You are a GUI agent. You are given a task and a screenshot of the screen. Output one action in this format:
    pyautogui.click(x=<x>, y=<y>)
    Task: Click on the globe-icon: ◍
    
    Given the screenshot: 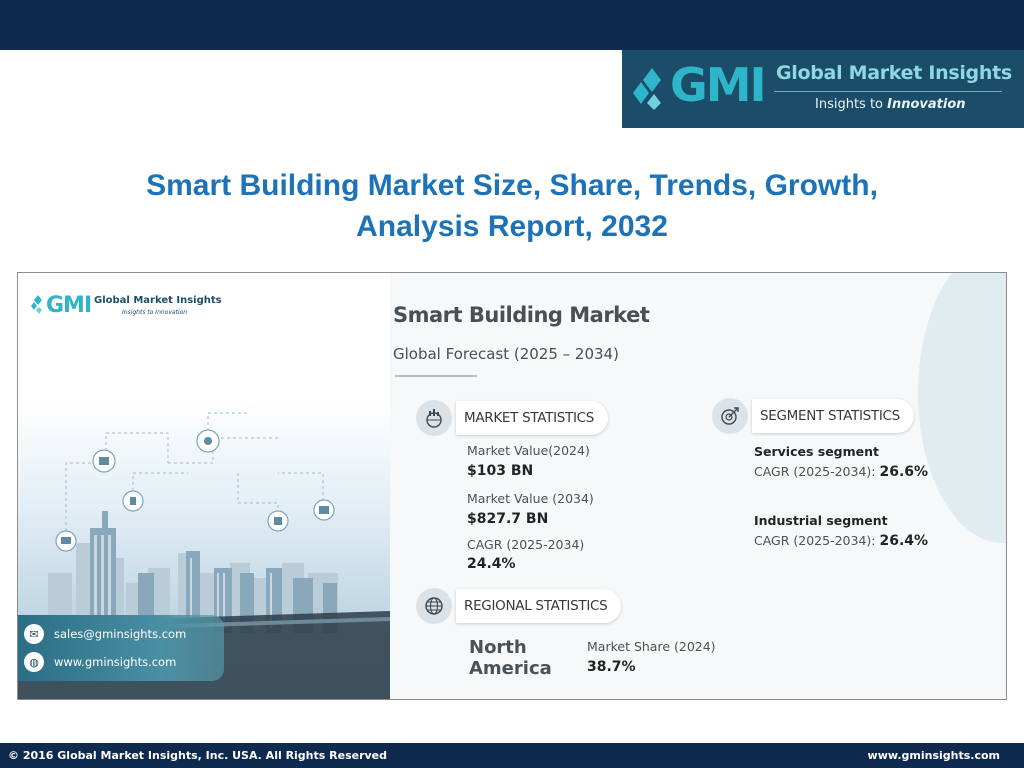 What is the action you would take?
    pyautogui.click(x=34, y=662)
    